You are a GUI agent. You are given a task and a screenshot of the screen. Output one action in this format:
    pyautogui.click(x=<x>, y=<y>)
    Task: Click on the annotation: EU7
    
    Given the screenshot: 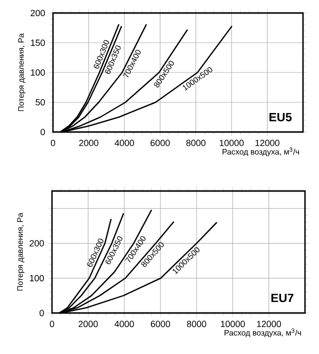 What is the action you would take?
    pyautogui.click(x=282, y=298)
    